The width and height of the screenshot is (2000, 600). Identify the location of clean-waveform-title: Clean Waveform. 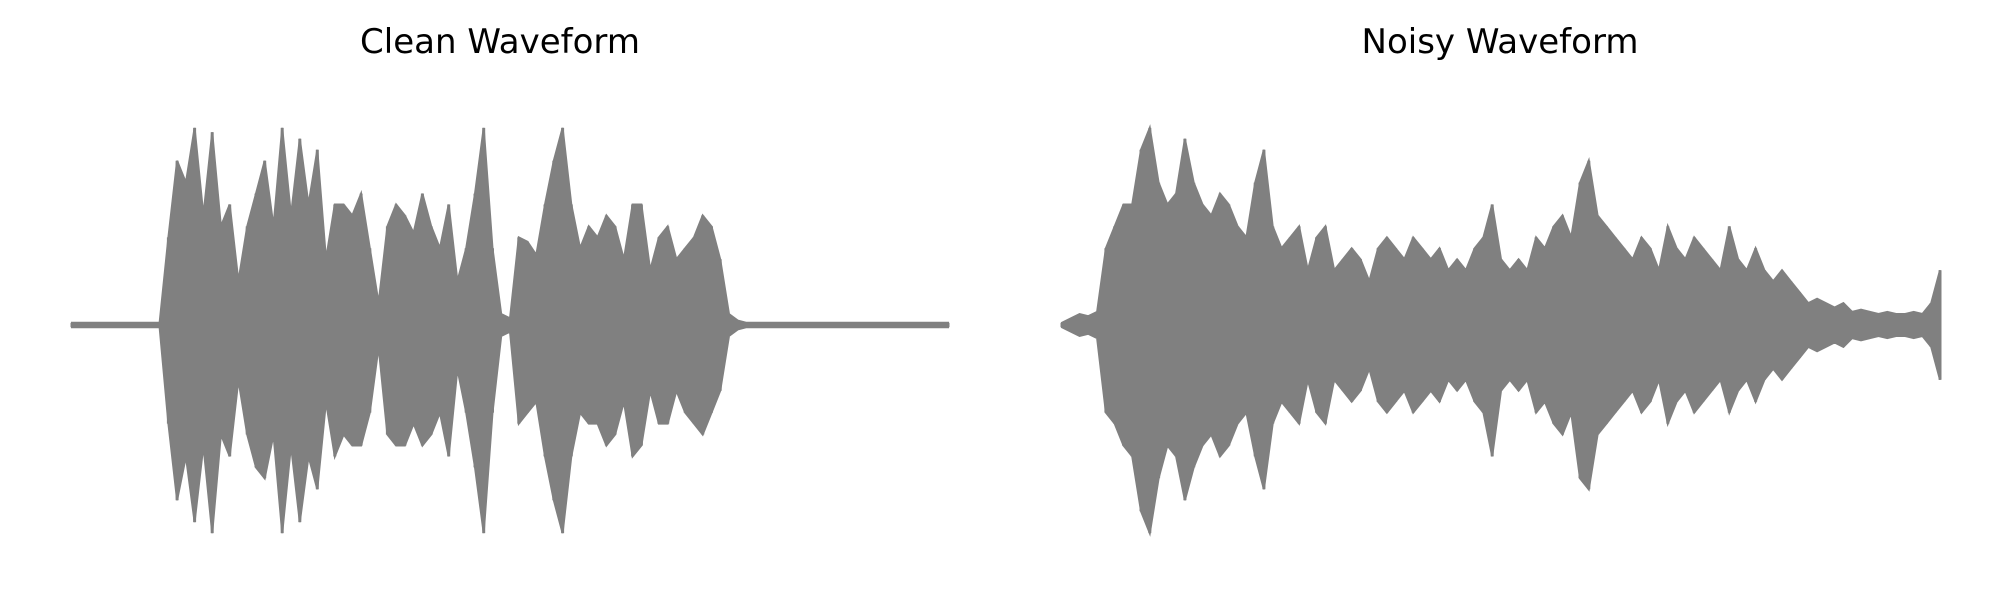
(500, 42).